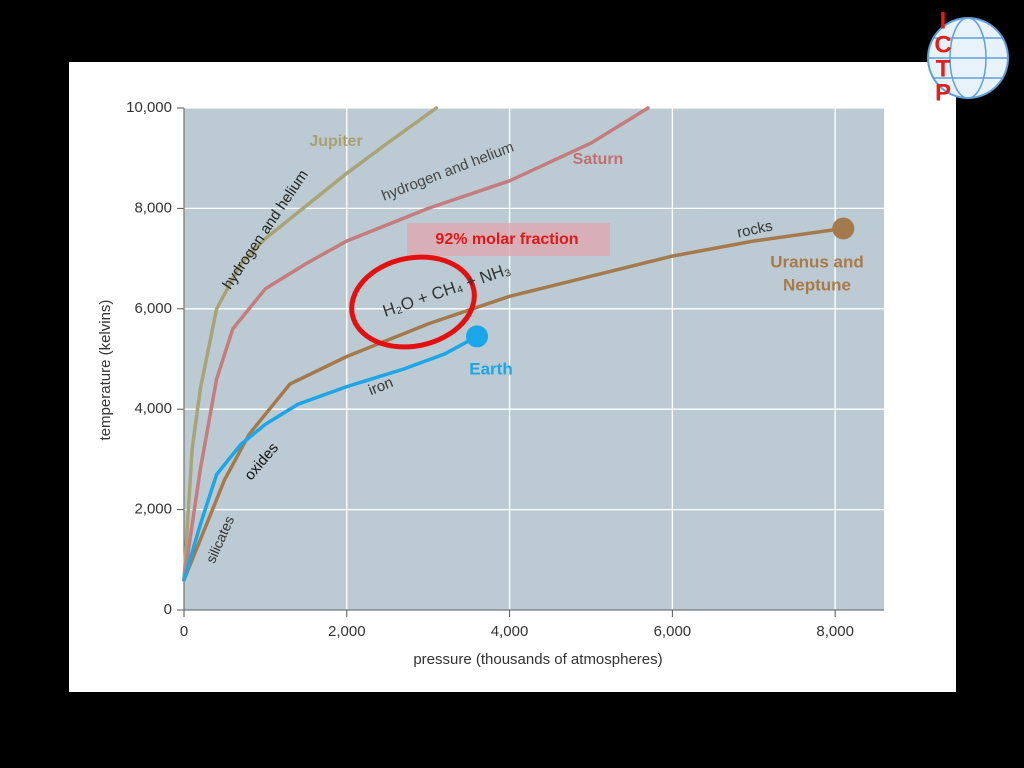  Describe the element at coordinates (335, 141) in the screenshot. I see `annotation: Jupiter` at that location.